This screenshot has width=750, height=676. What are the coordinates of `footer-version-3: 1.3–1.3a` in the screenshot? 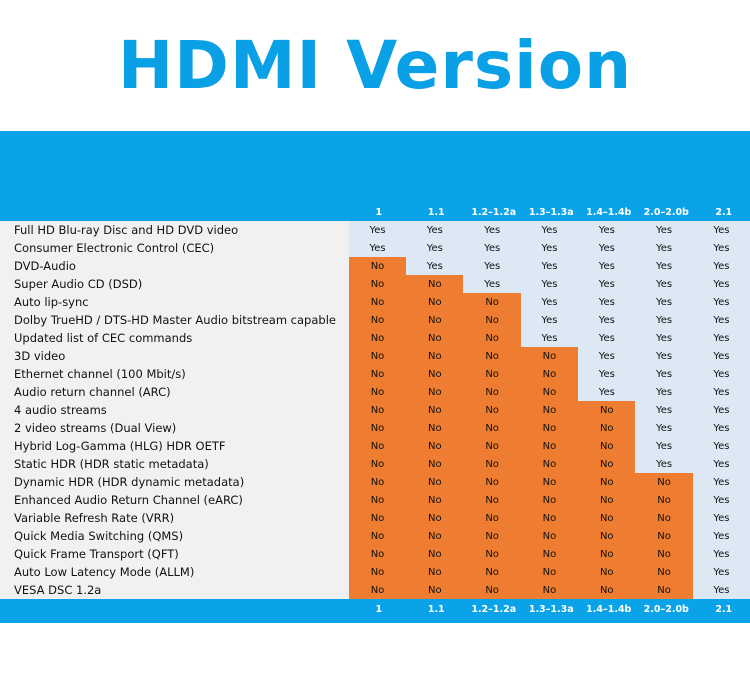 It's located at (551, 609).